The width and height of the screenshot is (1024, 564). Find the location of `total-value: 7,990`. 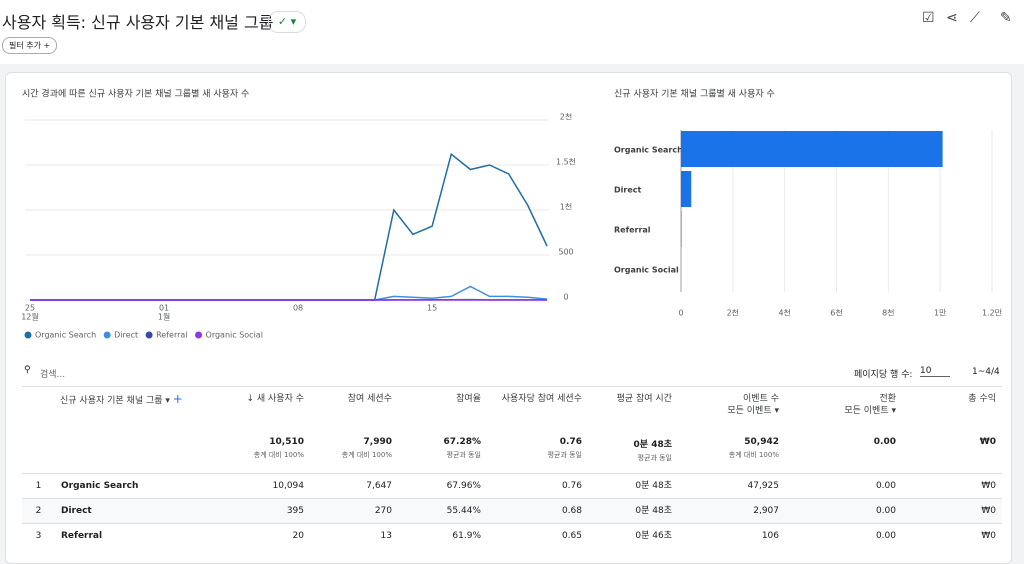

total-value: 7,990 is located at coordinates (378, 442).